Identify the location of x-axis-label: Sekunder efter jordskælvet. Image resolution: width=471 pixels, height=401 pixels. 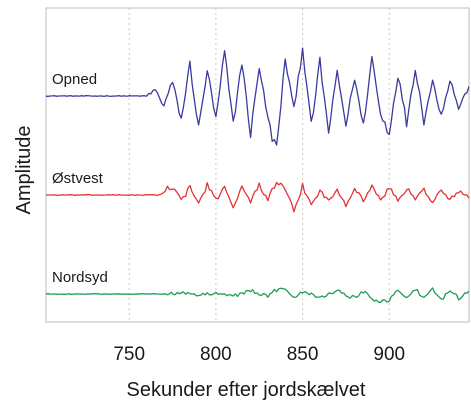
(245, 390).